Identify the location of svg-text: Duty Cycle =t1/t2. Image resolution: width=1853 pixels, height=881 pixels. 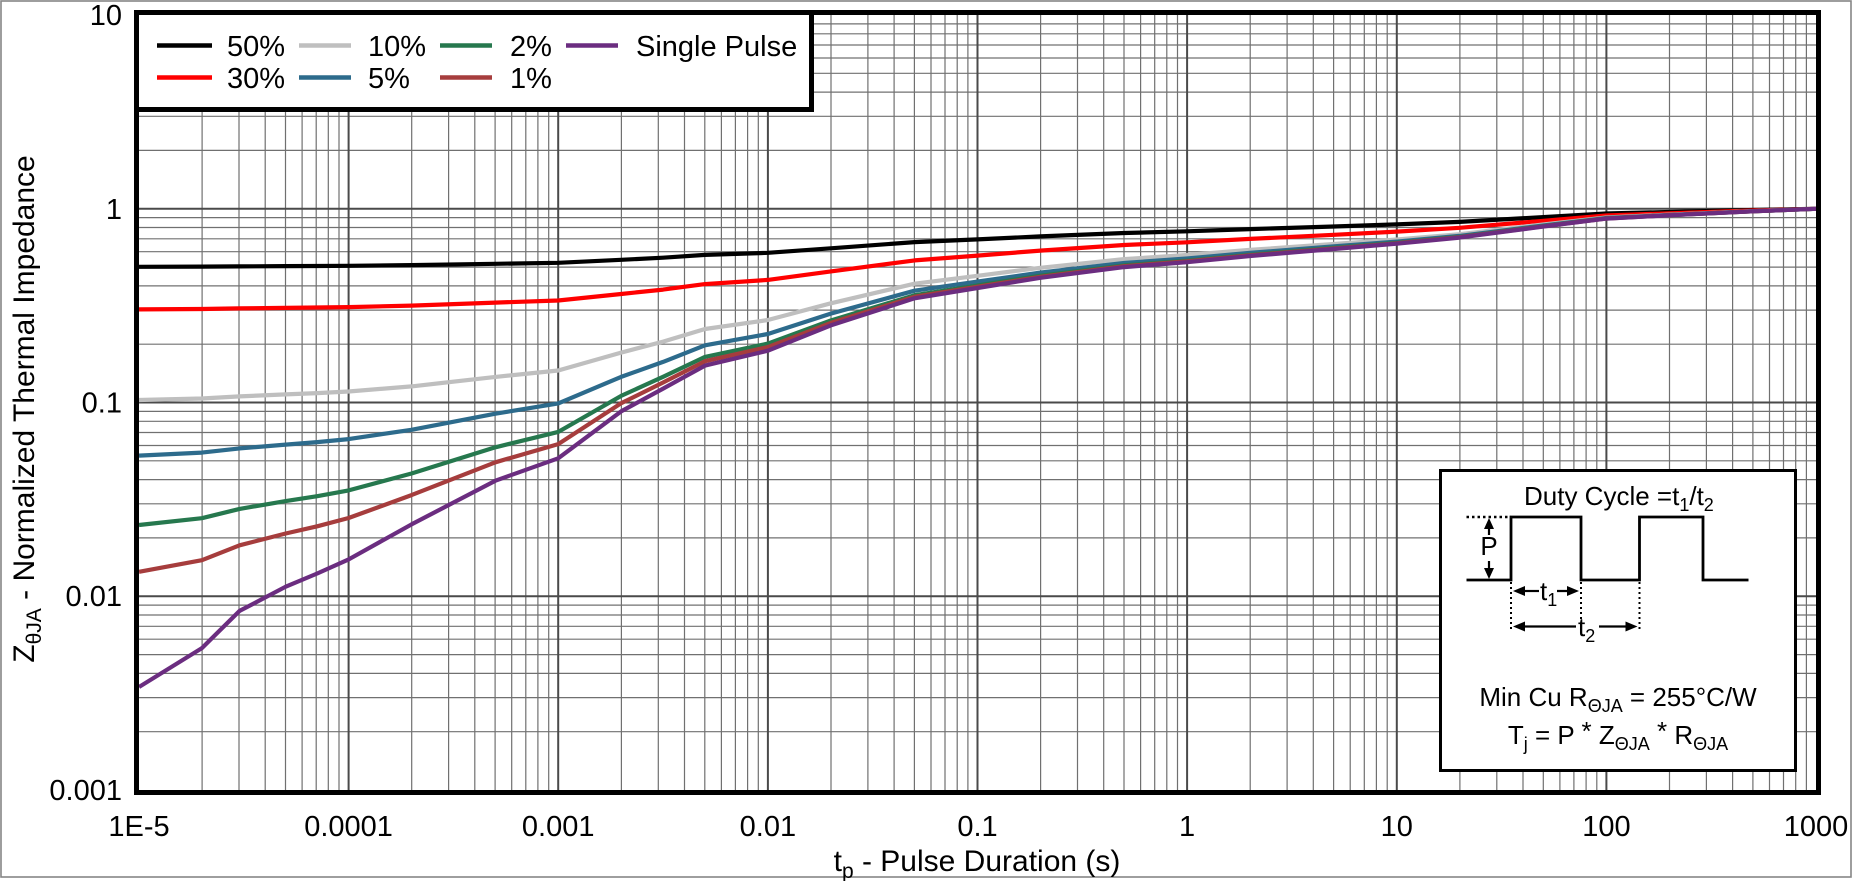
(1619, 498).